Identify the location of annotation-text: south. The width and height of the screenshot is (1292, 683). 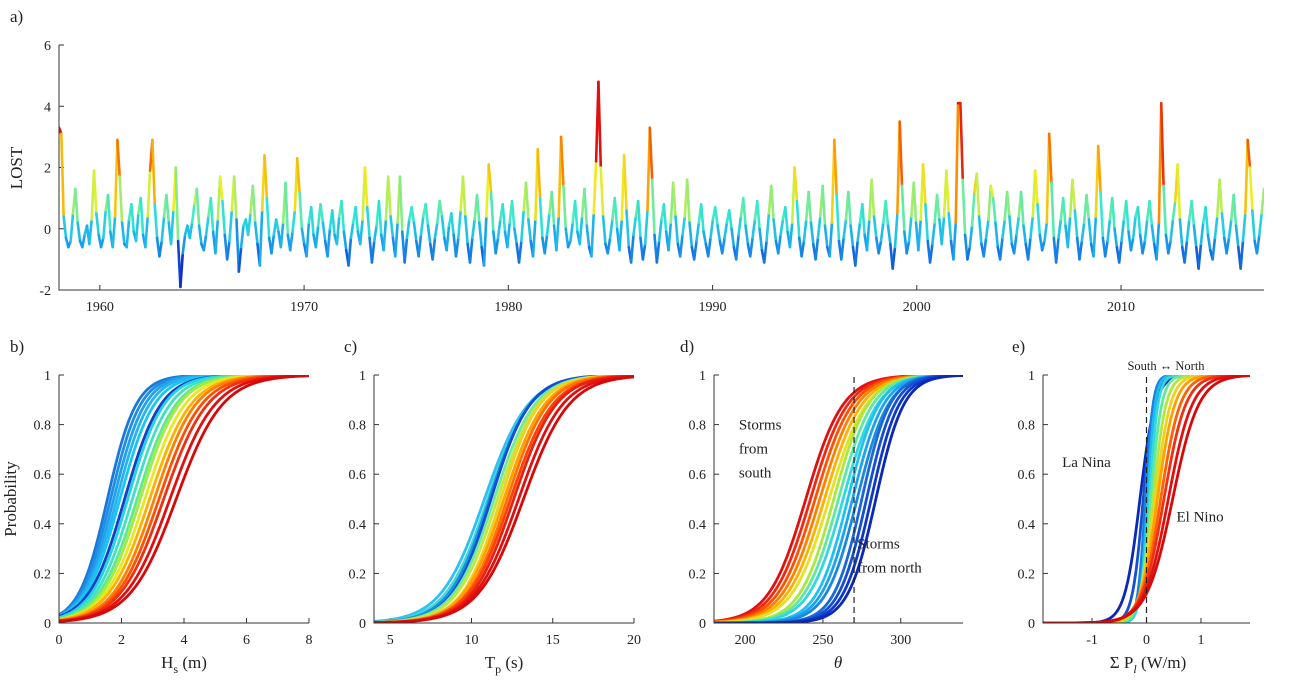
(755, 474).